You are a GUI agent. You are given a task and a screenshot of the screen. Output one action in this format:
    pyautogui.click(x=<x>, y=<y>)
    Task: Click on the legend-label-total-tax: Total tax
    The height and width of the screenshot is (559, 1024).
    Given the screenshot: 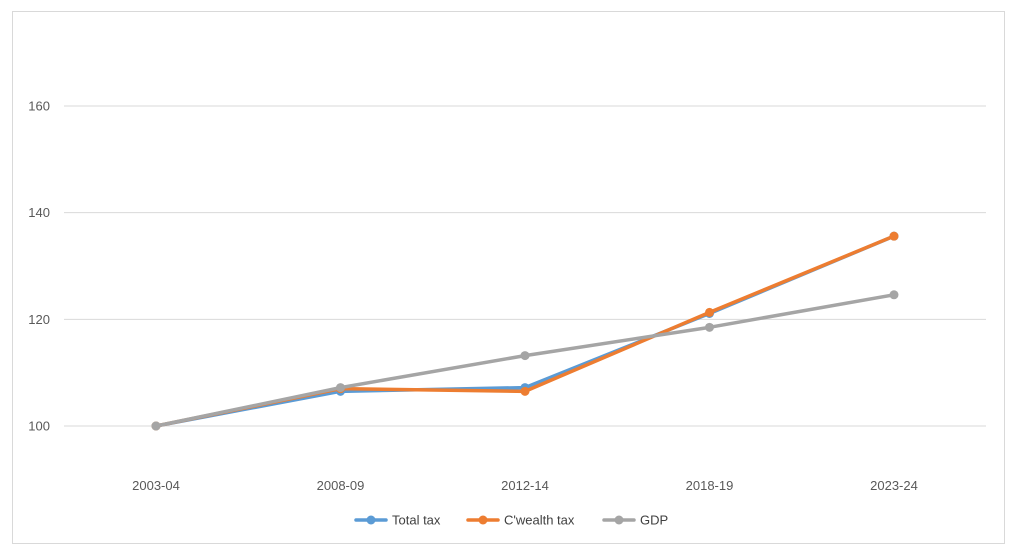 What is the action you would take?
    pyautogui.click(x=416, y=520)
    